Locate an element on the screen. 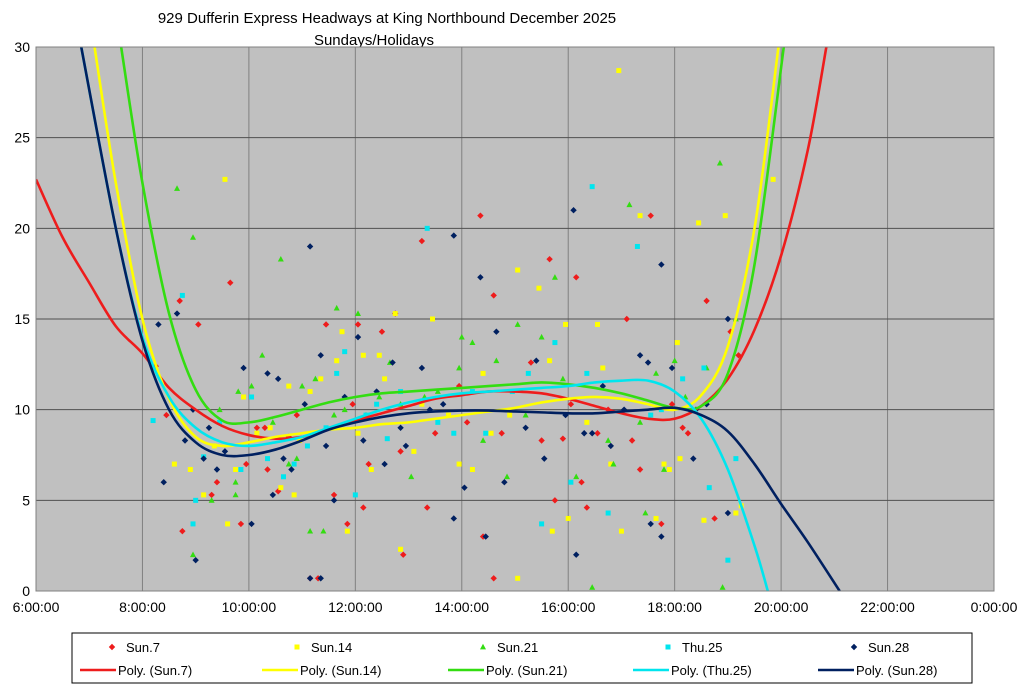 Image resolution: width=1024 pixels, height=689 pixels. y-tick-label: 20 is located at coordinates (22, 228).